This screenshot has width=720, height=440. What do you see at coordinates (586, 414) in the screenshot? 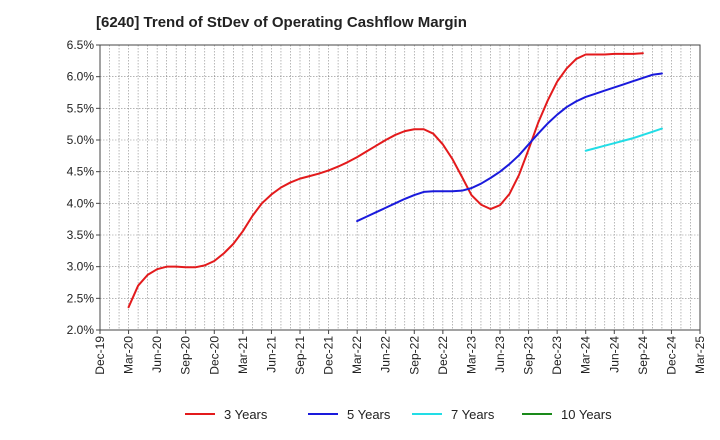
I see `legend-label-10-years: 10 Years` at bounding box center [586, 414].